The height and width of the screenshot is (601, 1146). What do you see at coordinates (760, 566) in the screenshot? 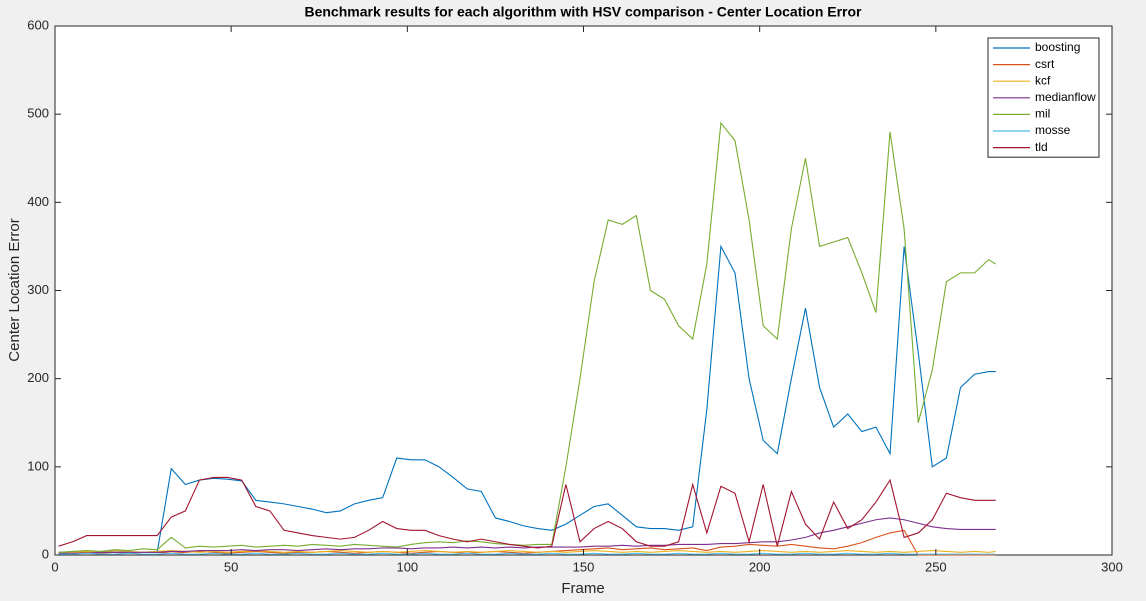
I see `x-tick-label: 200` at bounding box center [760, 566].